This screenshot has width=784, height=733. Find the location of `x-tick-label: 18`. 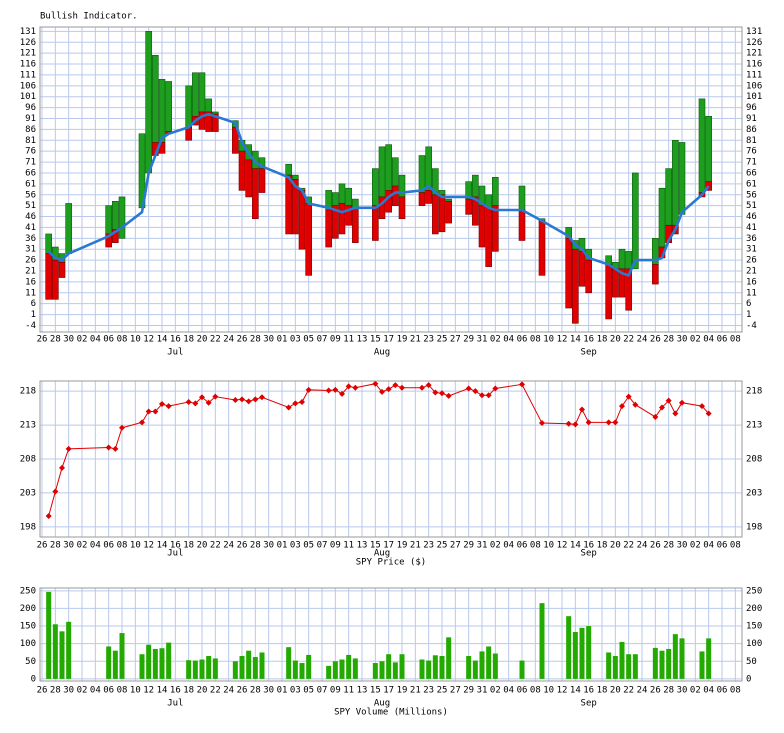

x-tick-label: 18 is located at coordinates (188, 691).